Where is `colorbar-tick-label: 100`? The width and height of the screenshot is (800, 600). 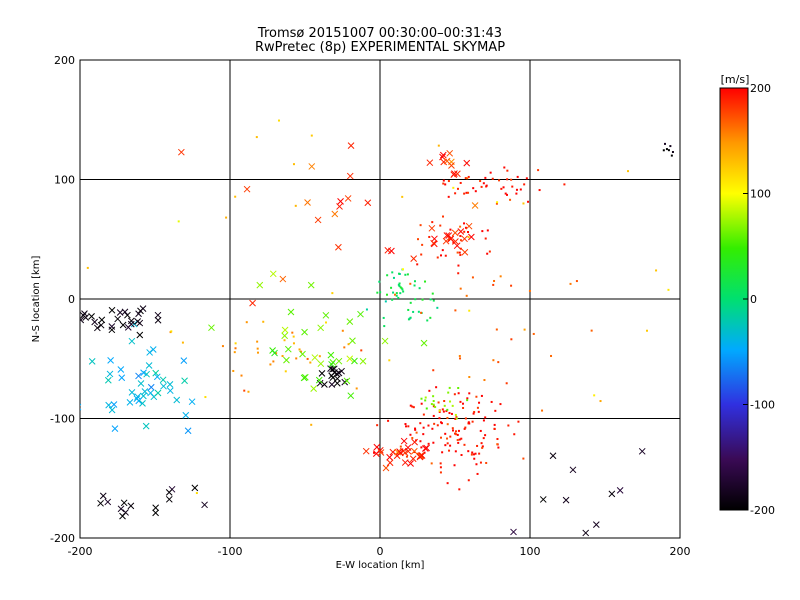
colorbar-tick-label: 100 is located at coordinates (760, 194).